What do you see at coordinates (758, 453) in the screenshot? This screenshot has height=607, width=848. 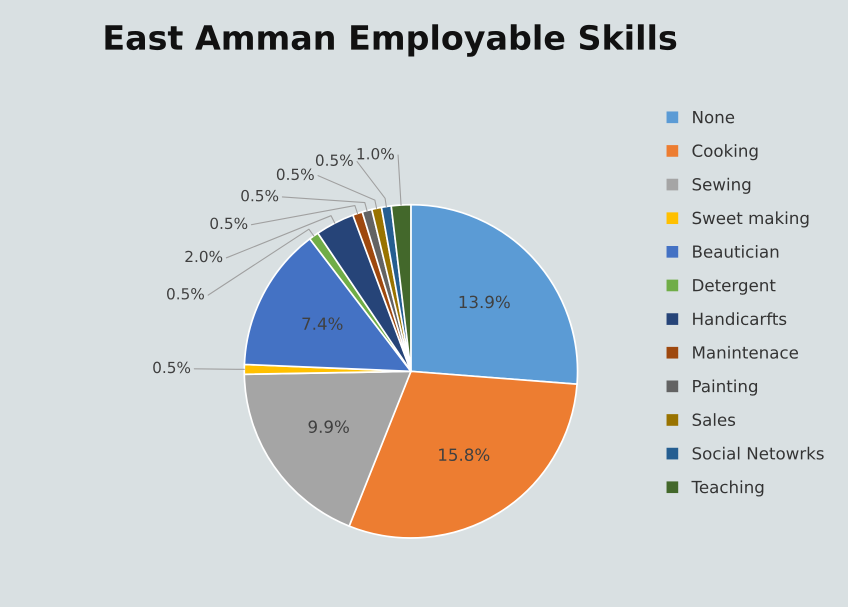 I see `legend-label: Social Netowrks` at bounding box center [758, 453].